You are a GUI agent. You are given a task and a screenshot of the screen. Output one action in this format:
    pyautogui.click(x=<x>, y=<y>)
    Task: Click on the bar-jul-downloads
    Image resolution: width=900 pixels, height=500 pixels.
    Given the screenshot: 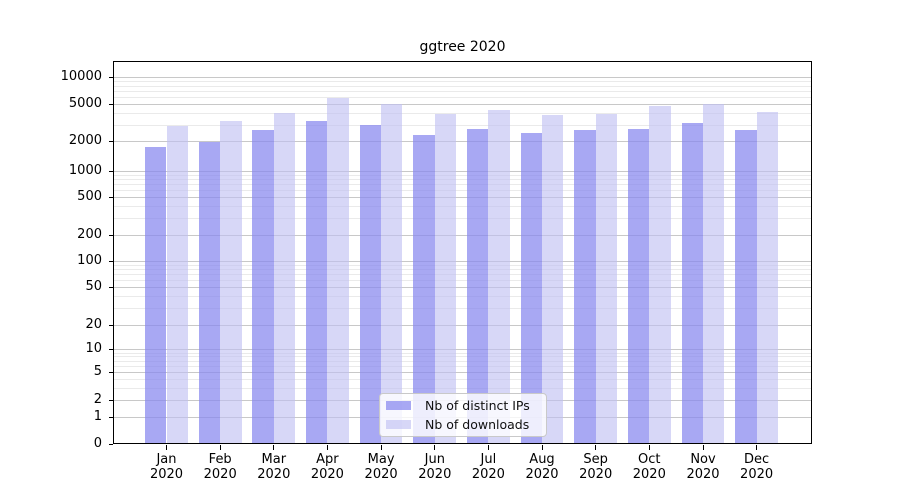 What is the action you would take?
    pyautogui.click(x=499, y=277)
    